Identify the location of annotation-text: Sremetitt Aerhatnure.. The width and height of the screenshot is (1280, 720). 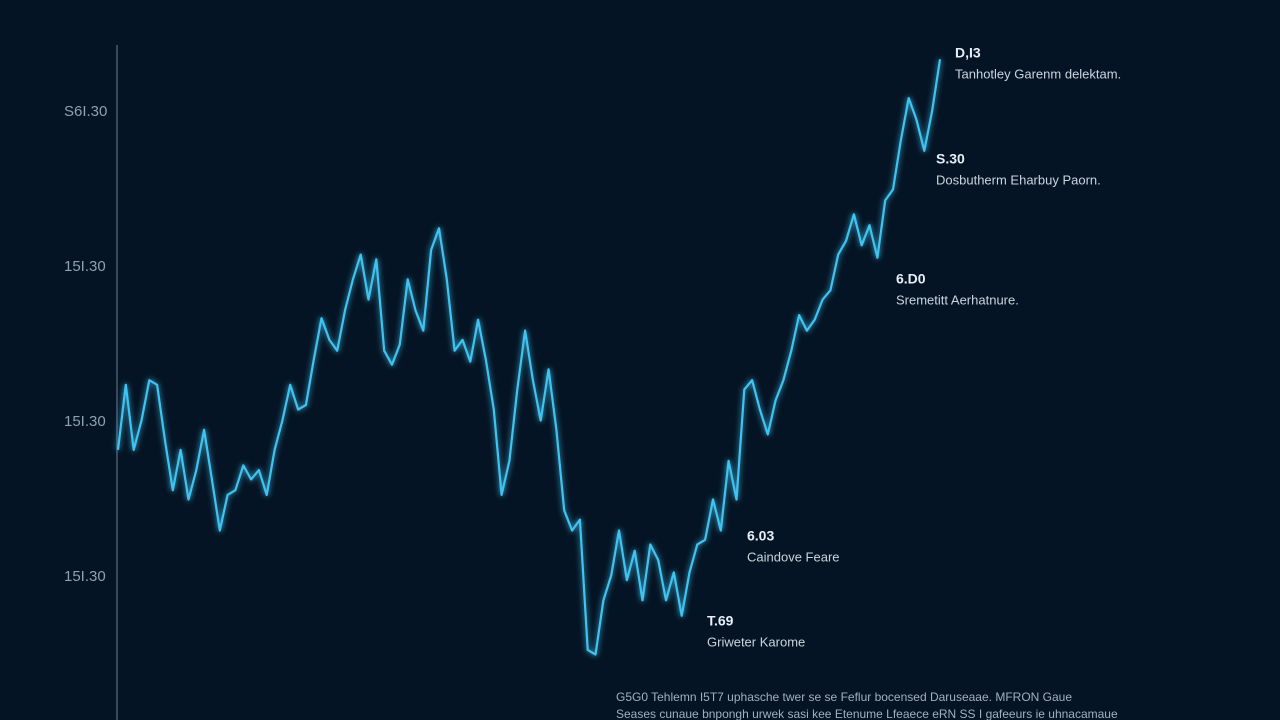
(957, 299).